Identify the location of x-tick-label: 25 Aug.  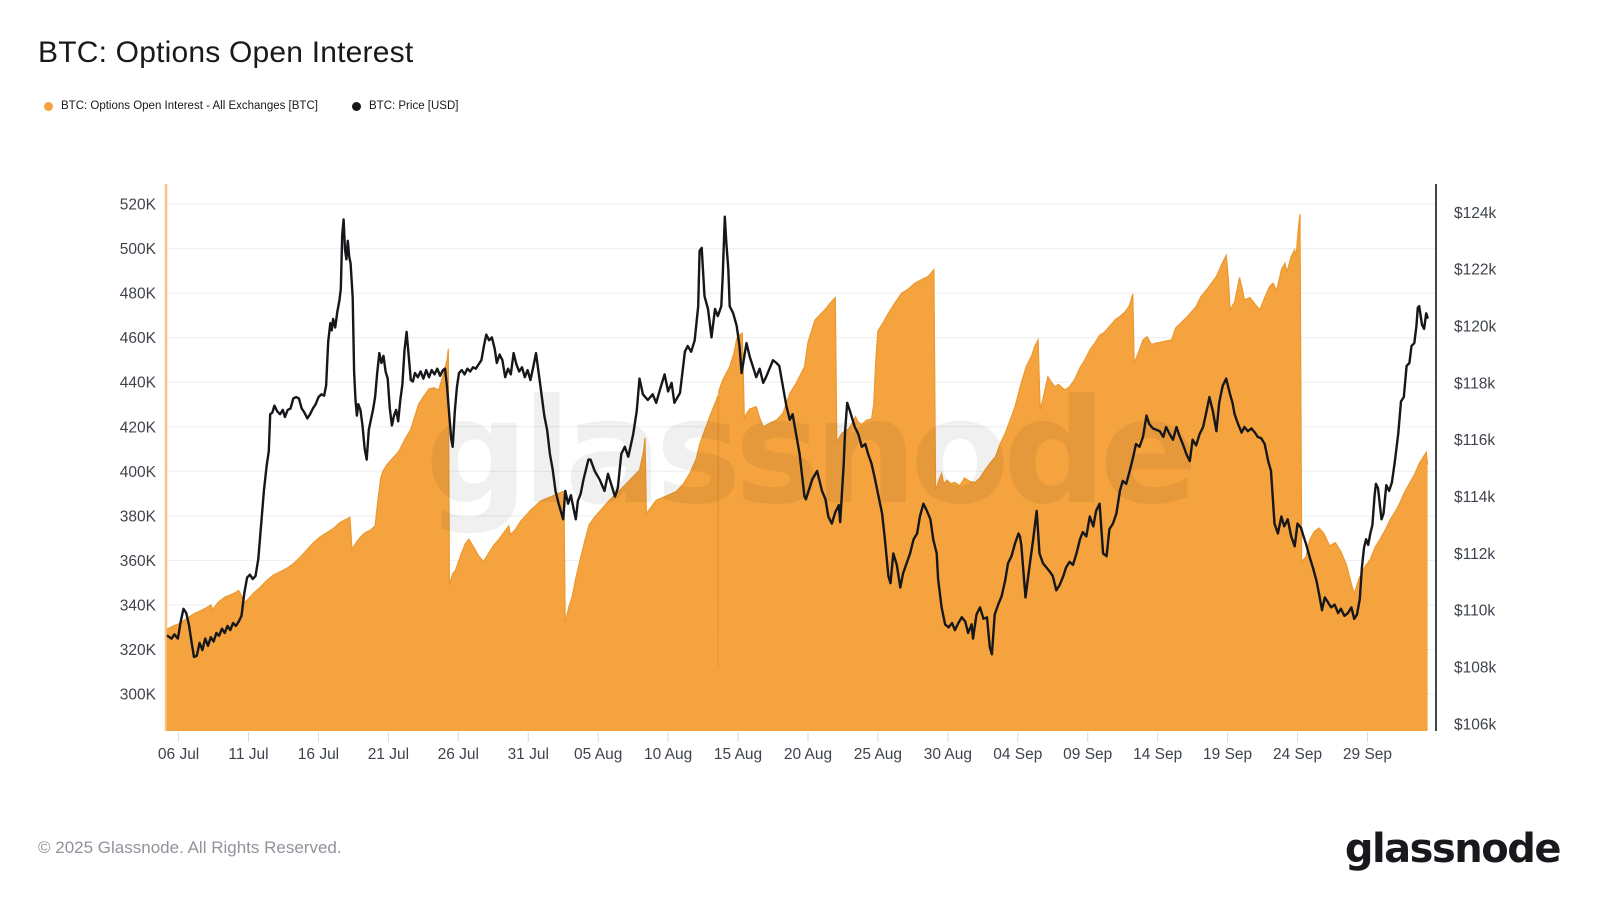
(878, 754).